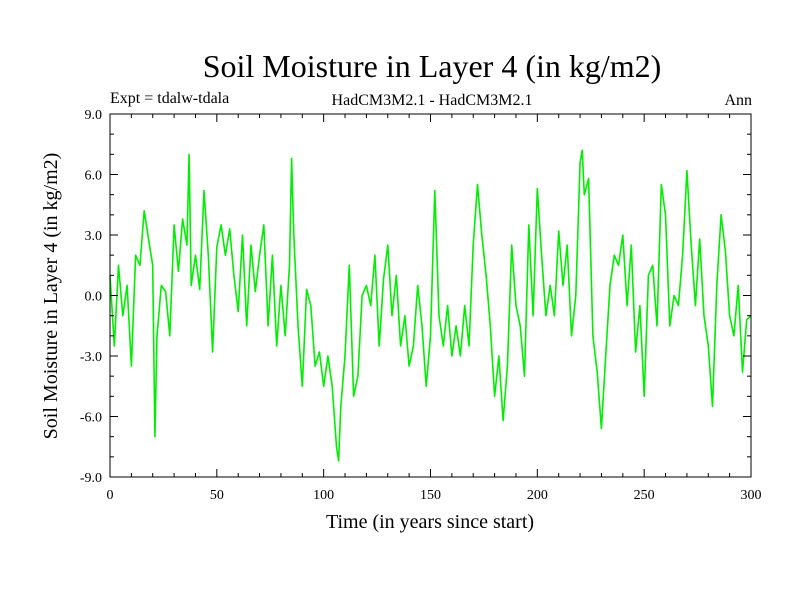 Image resolution: width=800 pixels, height=600 pixels. What do you see at coordinates (217, 495) in the screenshot?
I see `x-tick-label: 50` at bounding box center [217, 495].